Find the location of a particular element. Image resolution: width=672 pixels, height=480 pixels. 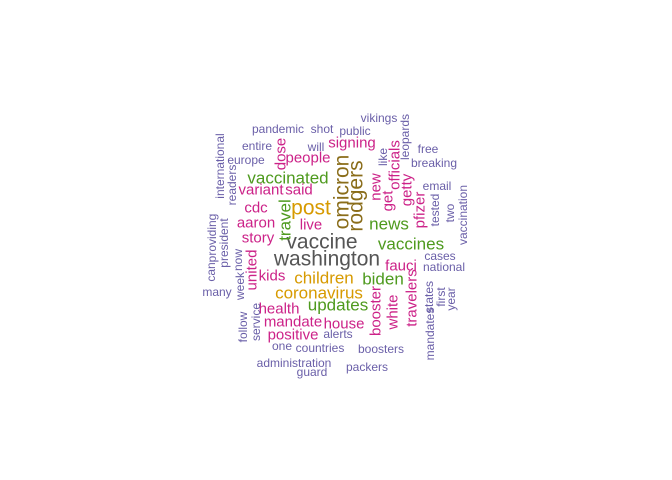

word-vaccines: vaccines is located at coordinates (411, 244).